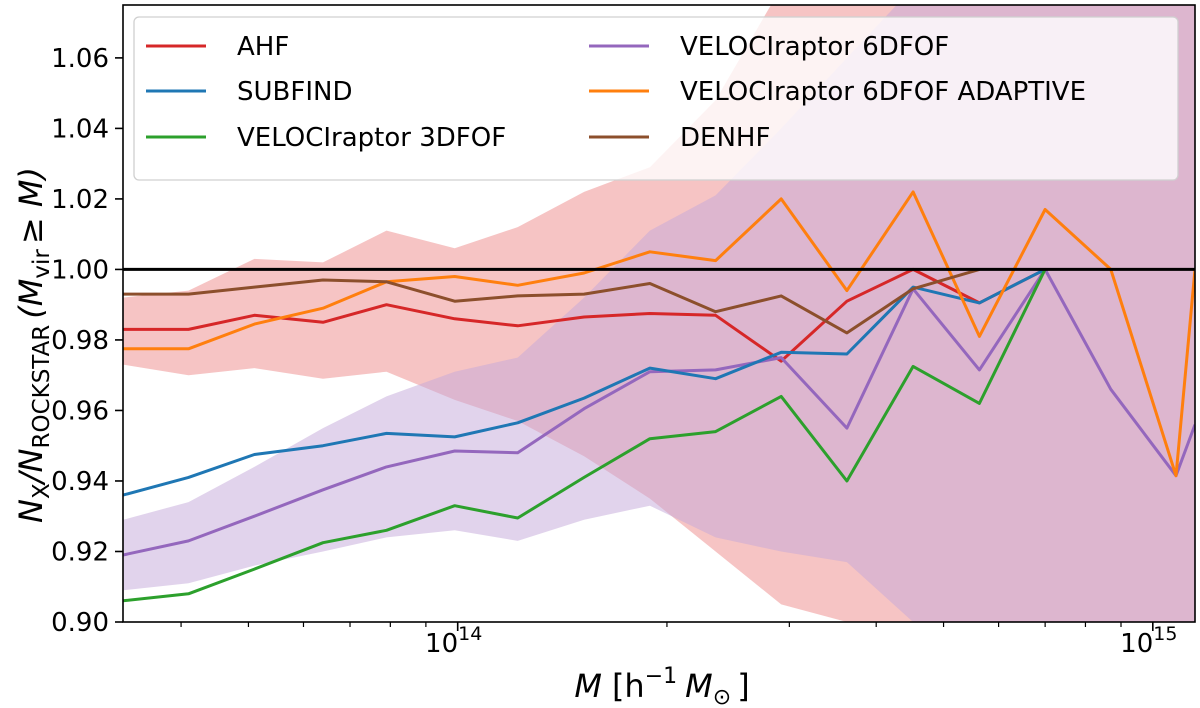 This screenshot has height=708, width=1200. What do you see at coordinates (883, 92) in the screenshot?
I see `legend-label-4: VELOCIraptor 6DFOF ADAPTIVE` at bounding box center [883, 92].